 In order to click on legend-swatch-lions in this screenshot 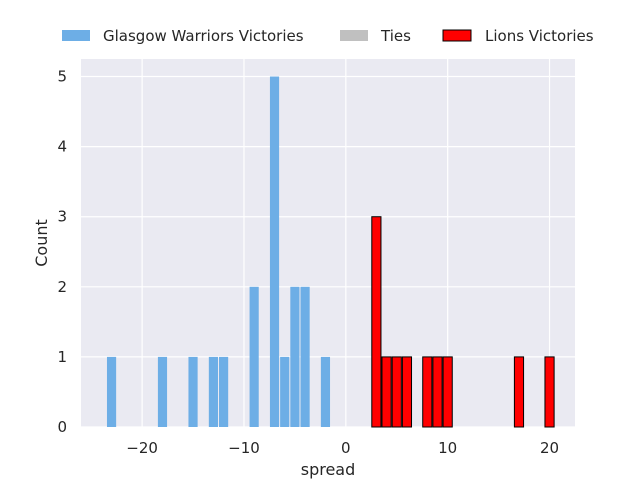, I will do `click(457, 35)`.